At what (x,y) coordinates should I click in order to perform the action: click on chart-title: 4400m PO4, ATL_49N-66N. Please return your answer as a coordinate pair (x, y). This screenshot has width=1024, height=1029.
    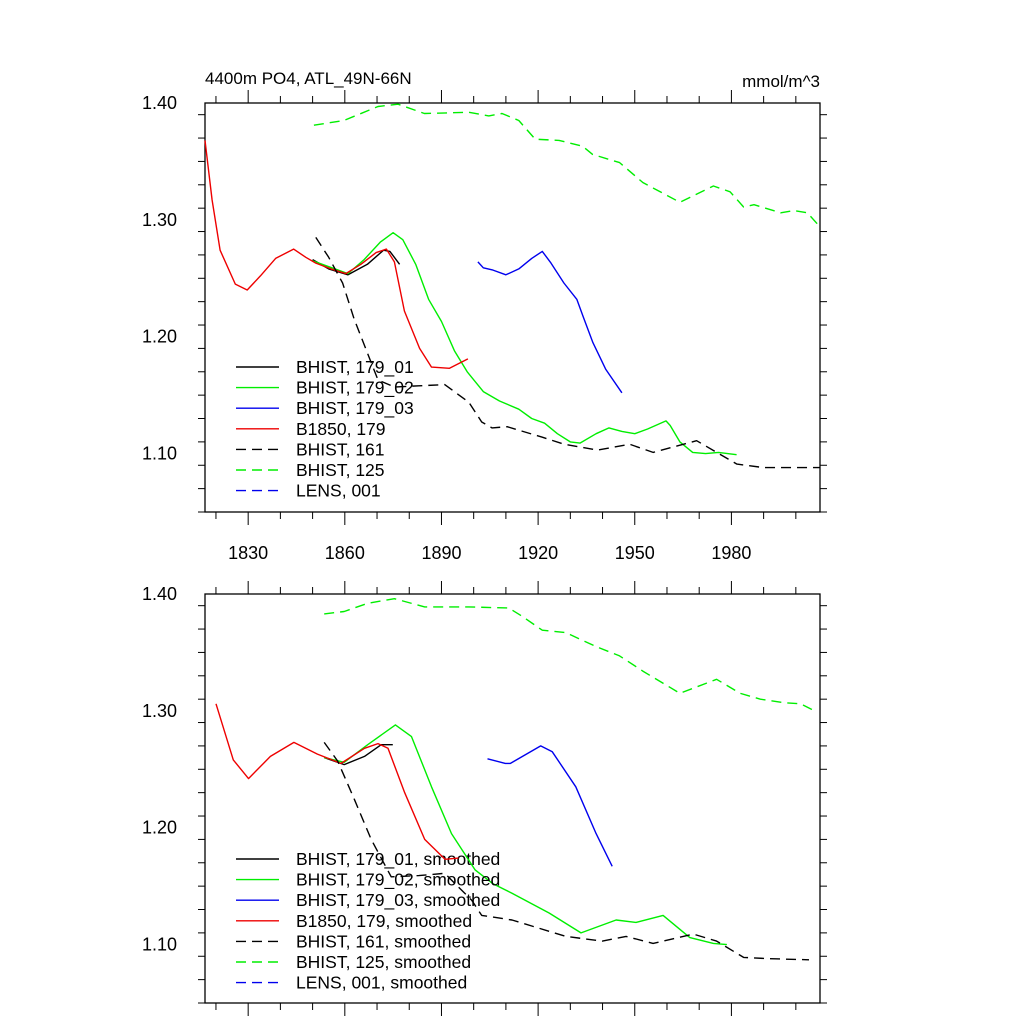
    Looking at the image, I should click on (308, 78).